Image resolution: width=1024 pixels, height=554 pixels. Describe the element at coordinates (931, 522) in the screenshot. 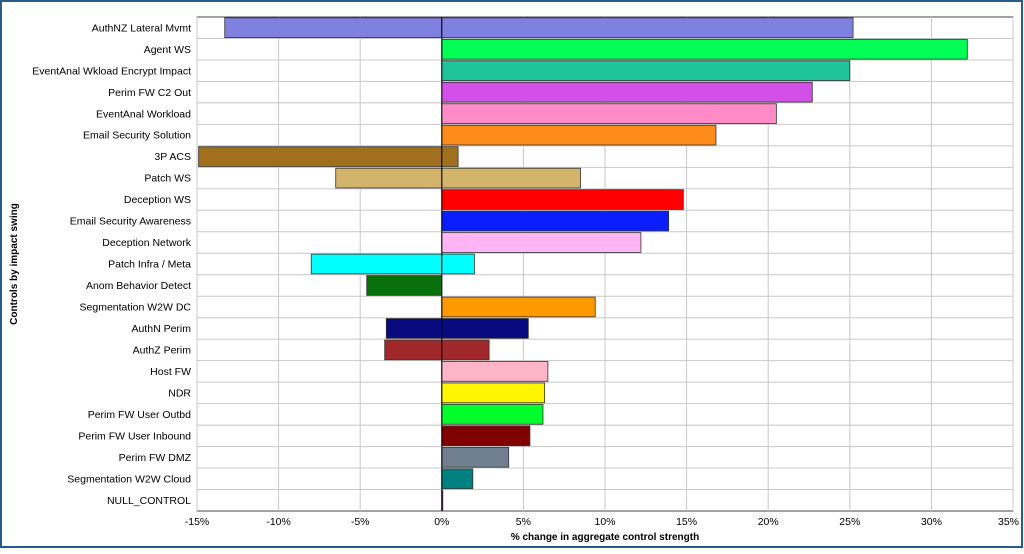

I see `x-tick-label: 30%` at that location.